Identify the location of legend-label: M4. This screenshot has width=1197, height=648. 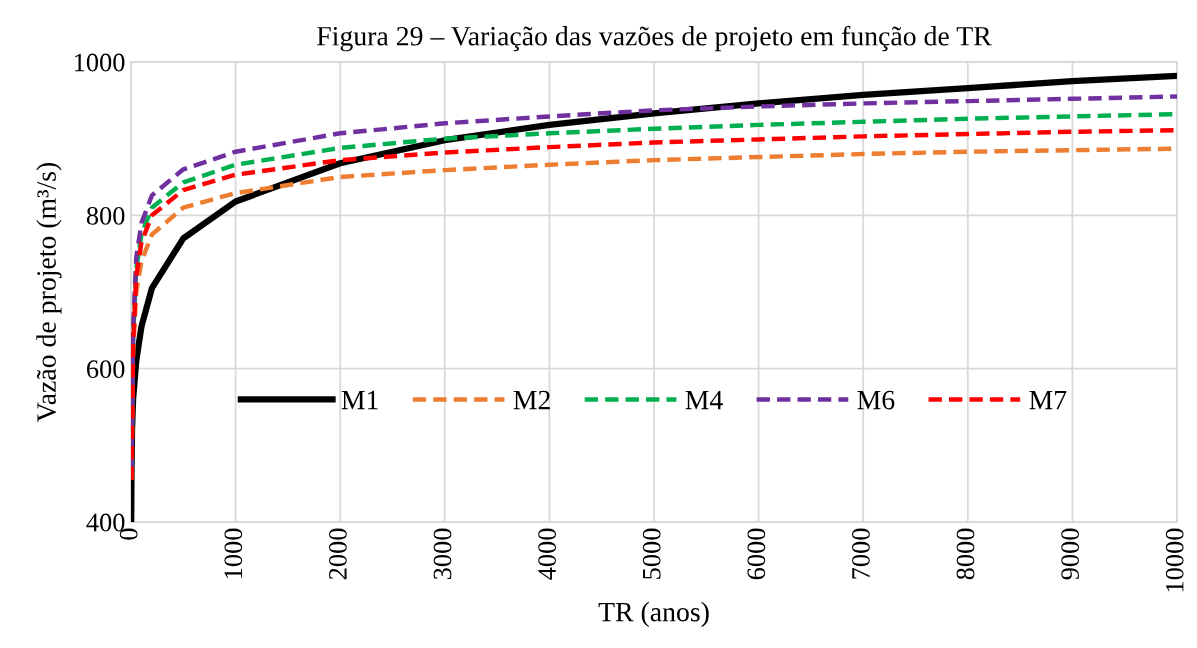
(704, 400).